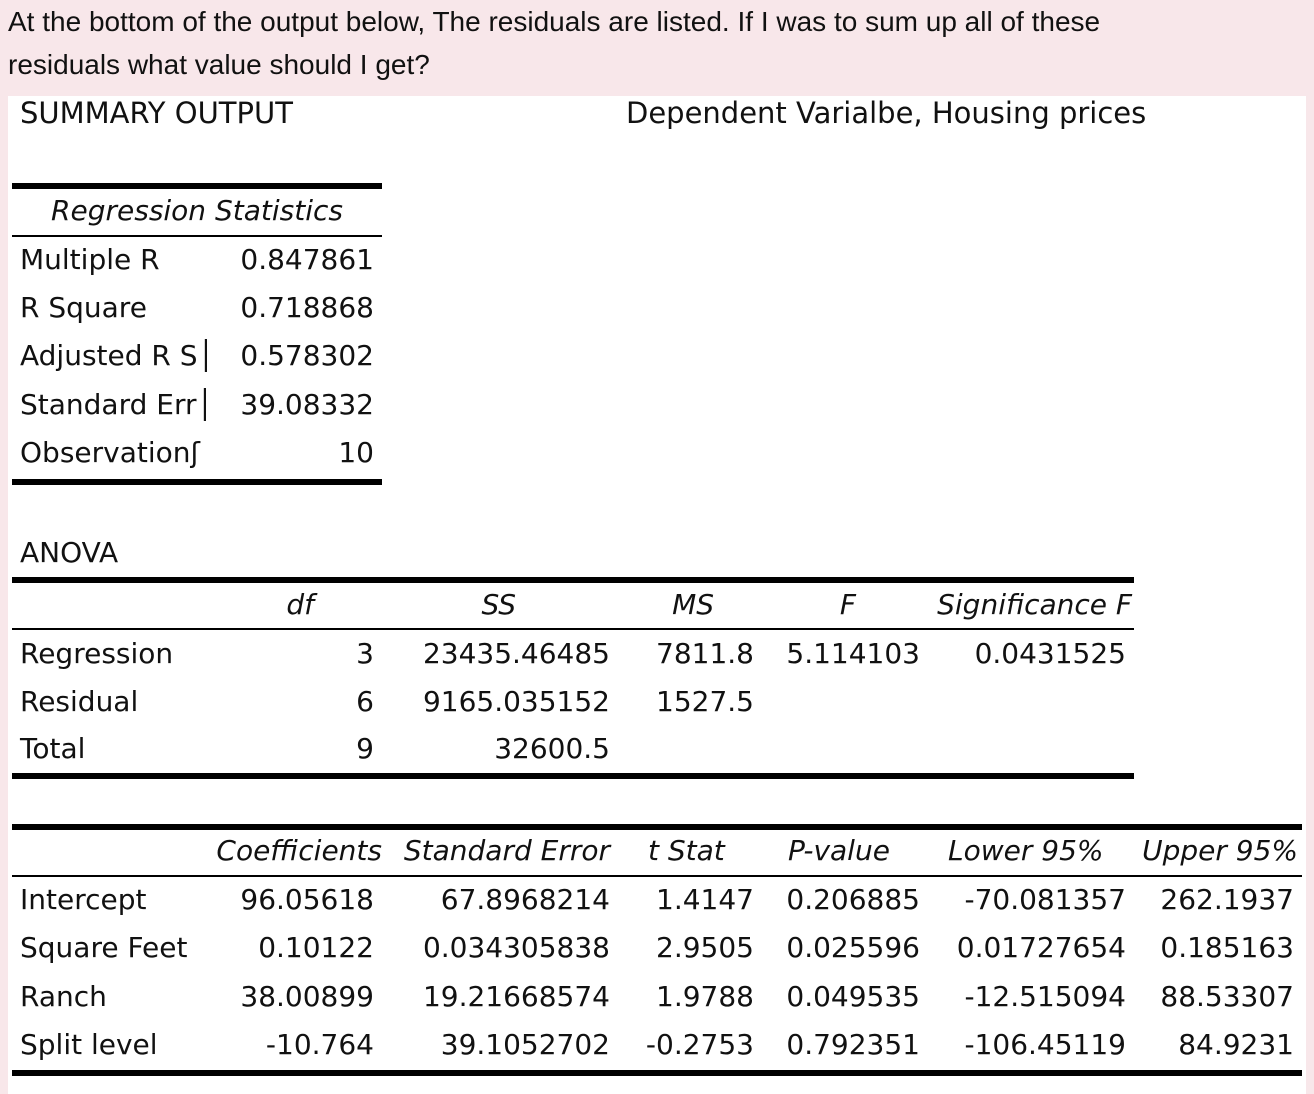 This screenshot has height=1094, width=1314. Describe the element at coordinates (90, 259) in the screenshot. I see `regstats-label: Multiple R` at that location.